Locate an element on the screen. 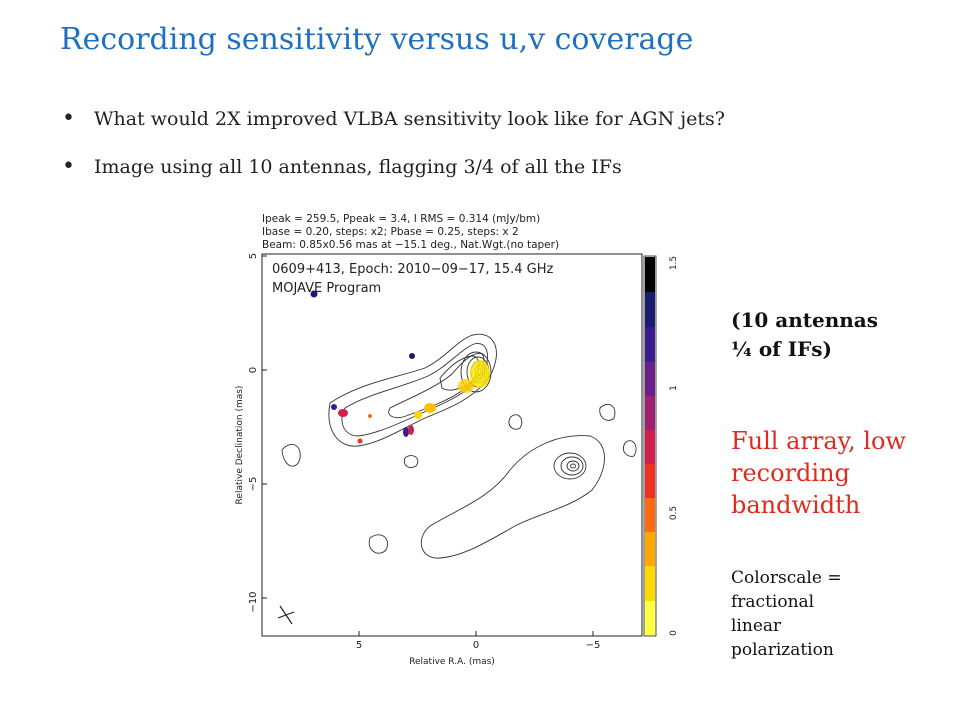 This screenshot has width=960, height=720. caption-line: polarization is located at coordinates (782, 650).